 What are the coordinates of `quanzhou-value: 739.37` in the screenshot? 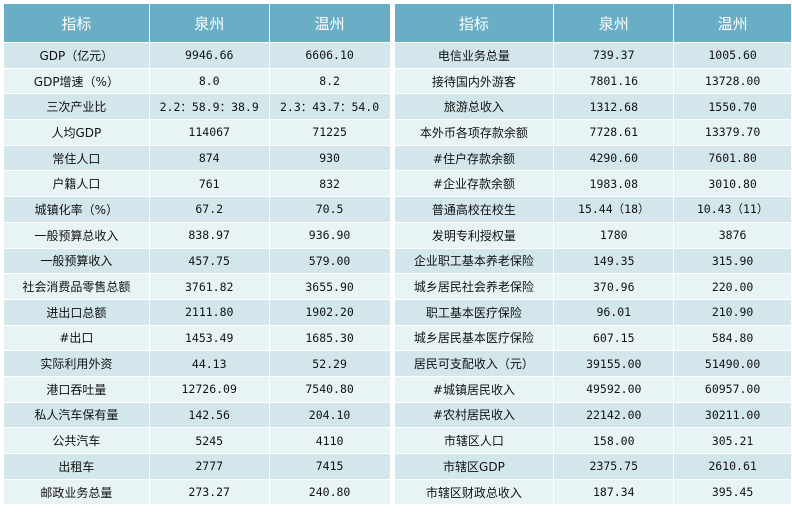 It's located at (614, 55).